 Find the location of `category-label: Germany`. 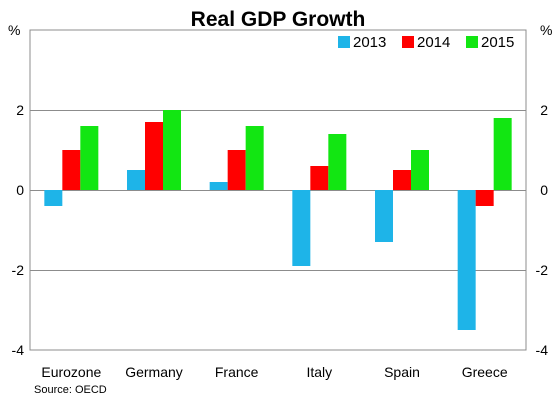

category-label: Germany is located at coordinates (154, 372).